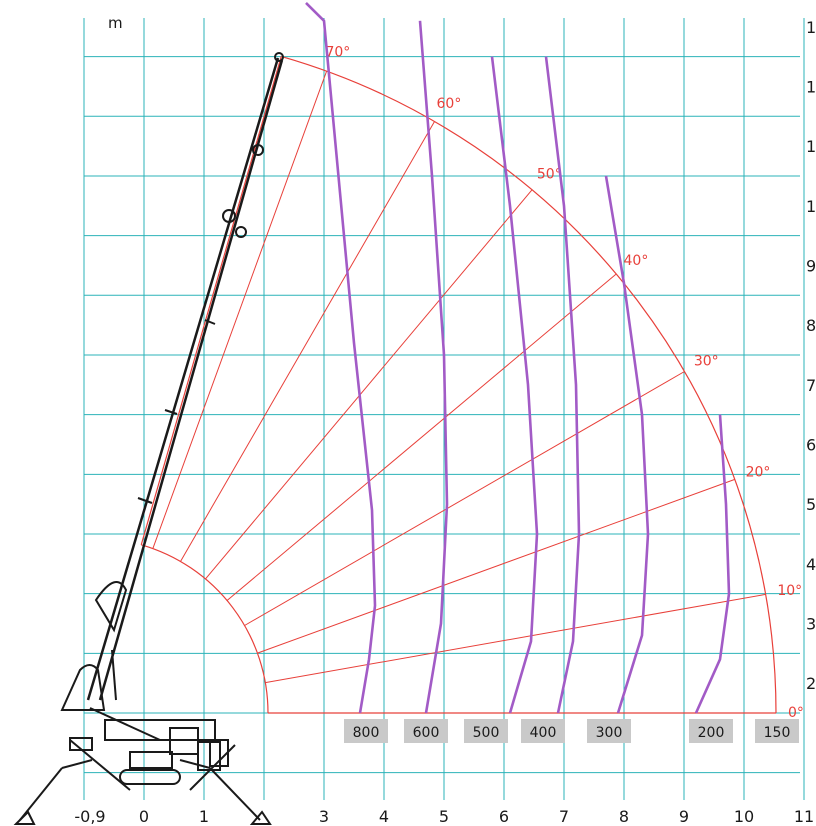  What do you see at coordinates (811, 444) in the screenshot?
I see `y-tick: 6` at bounding box center [811, 444].